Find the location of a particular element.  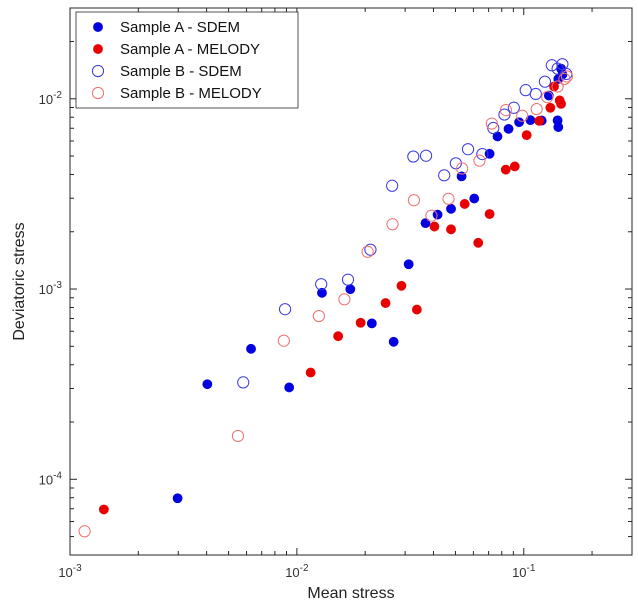

x-tick-label: 10⁻² is located at coordinates (297, 571).